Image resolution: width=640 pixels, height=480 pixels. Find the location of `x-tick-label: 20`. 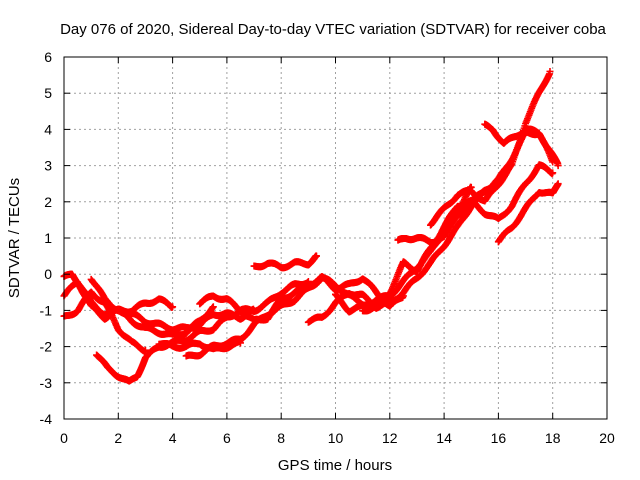

x-tick-label: 20 is located at coordinates (607, 438).